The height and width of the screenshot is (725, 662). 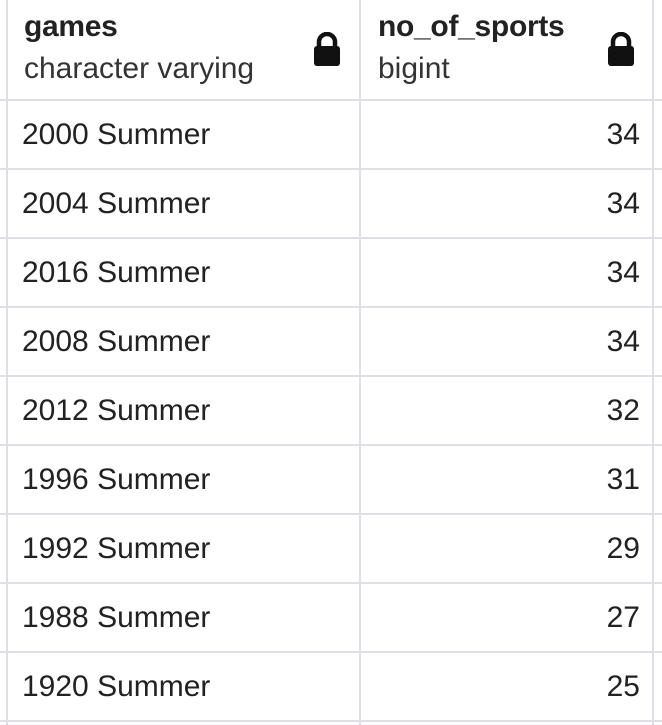 What do you see at coordinates (116, 548) in the screenshot?
I see `cell-games: 1992 Summer` at bounding box center [116, 548].